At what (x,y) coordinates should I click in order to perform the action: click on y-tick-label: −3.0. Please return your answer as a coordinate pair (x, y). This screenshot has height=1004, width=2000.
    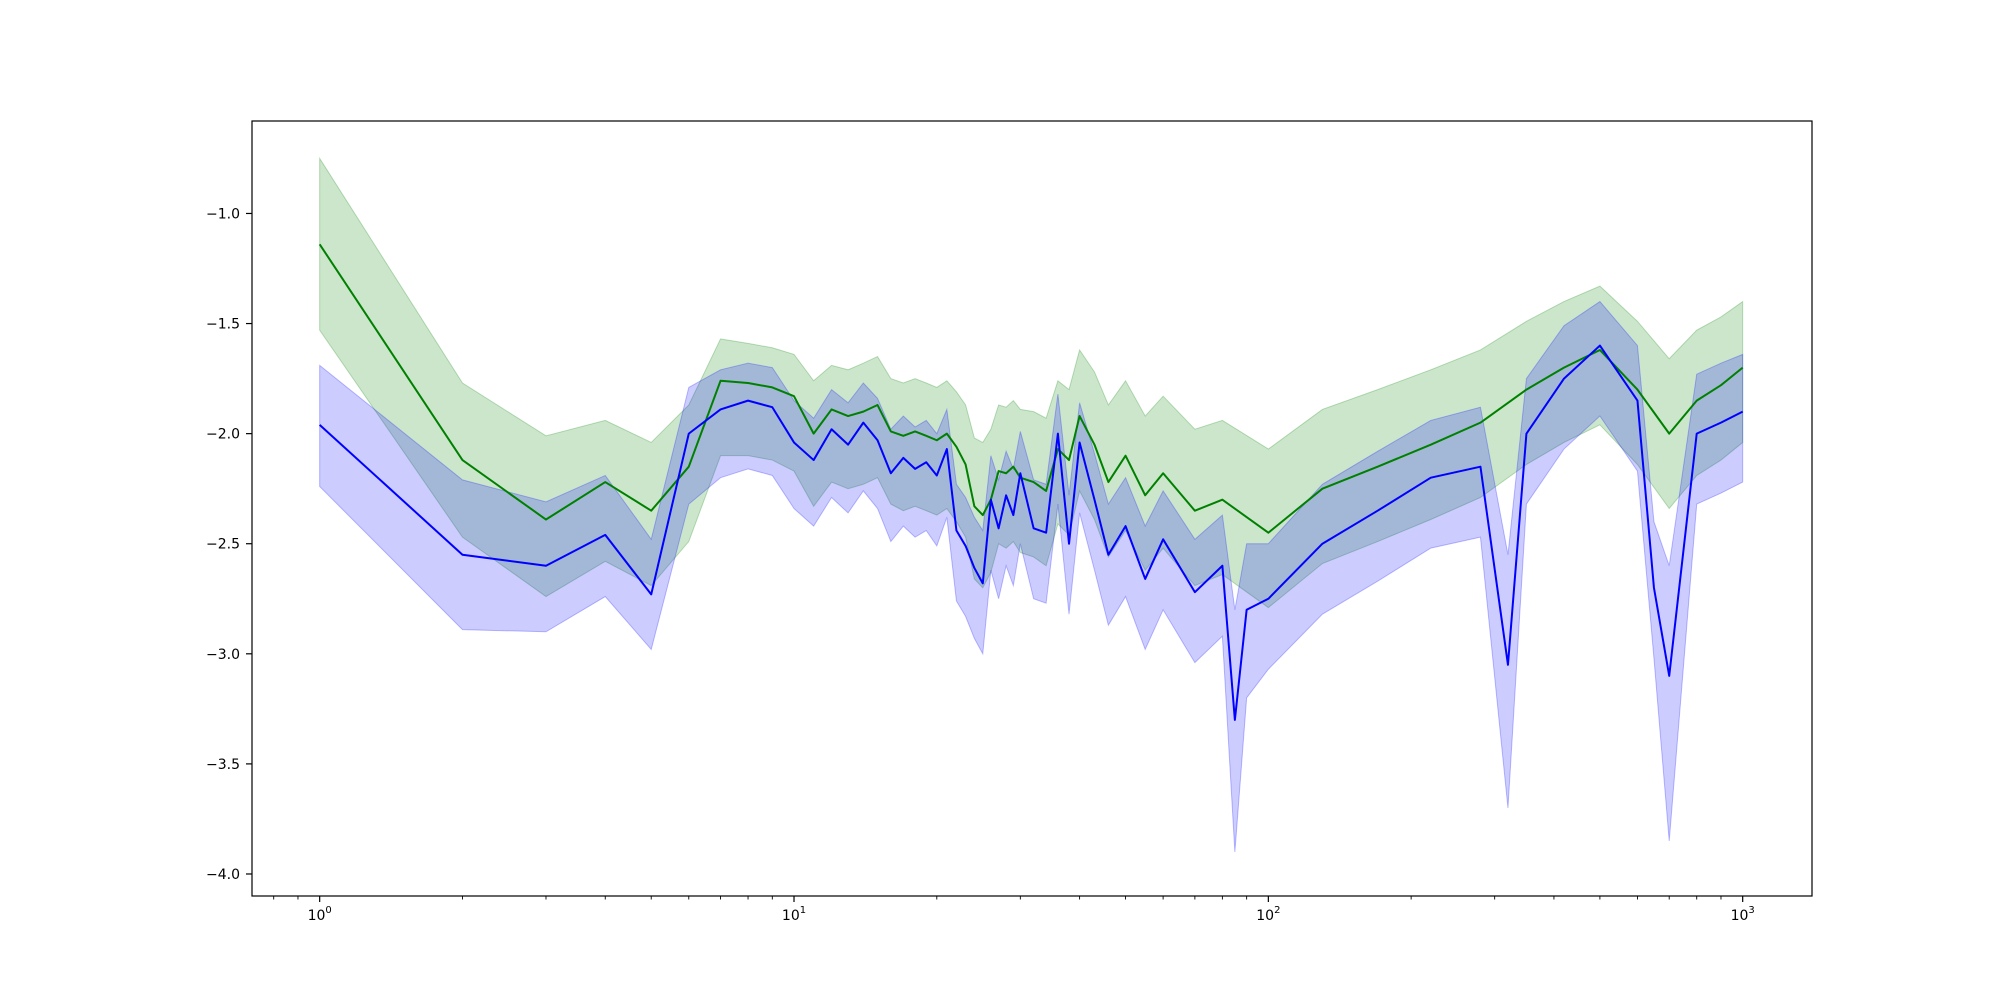
    Looking at the image, I should click on (223, 655).